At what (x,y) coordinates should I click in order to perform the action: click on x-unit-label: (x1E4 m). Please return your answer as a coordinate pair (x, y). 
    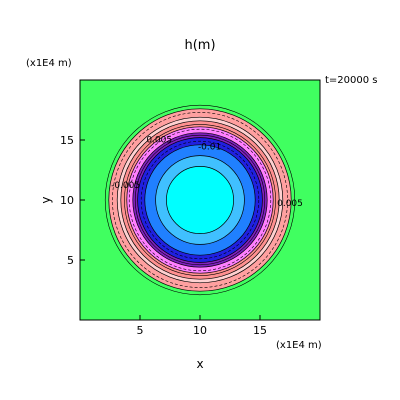
    Looking at the image, I should click on (299, 345).